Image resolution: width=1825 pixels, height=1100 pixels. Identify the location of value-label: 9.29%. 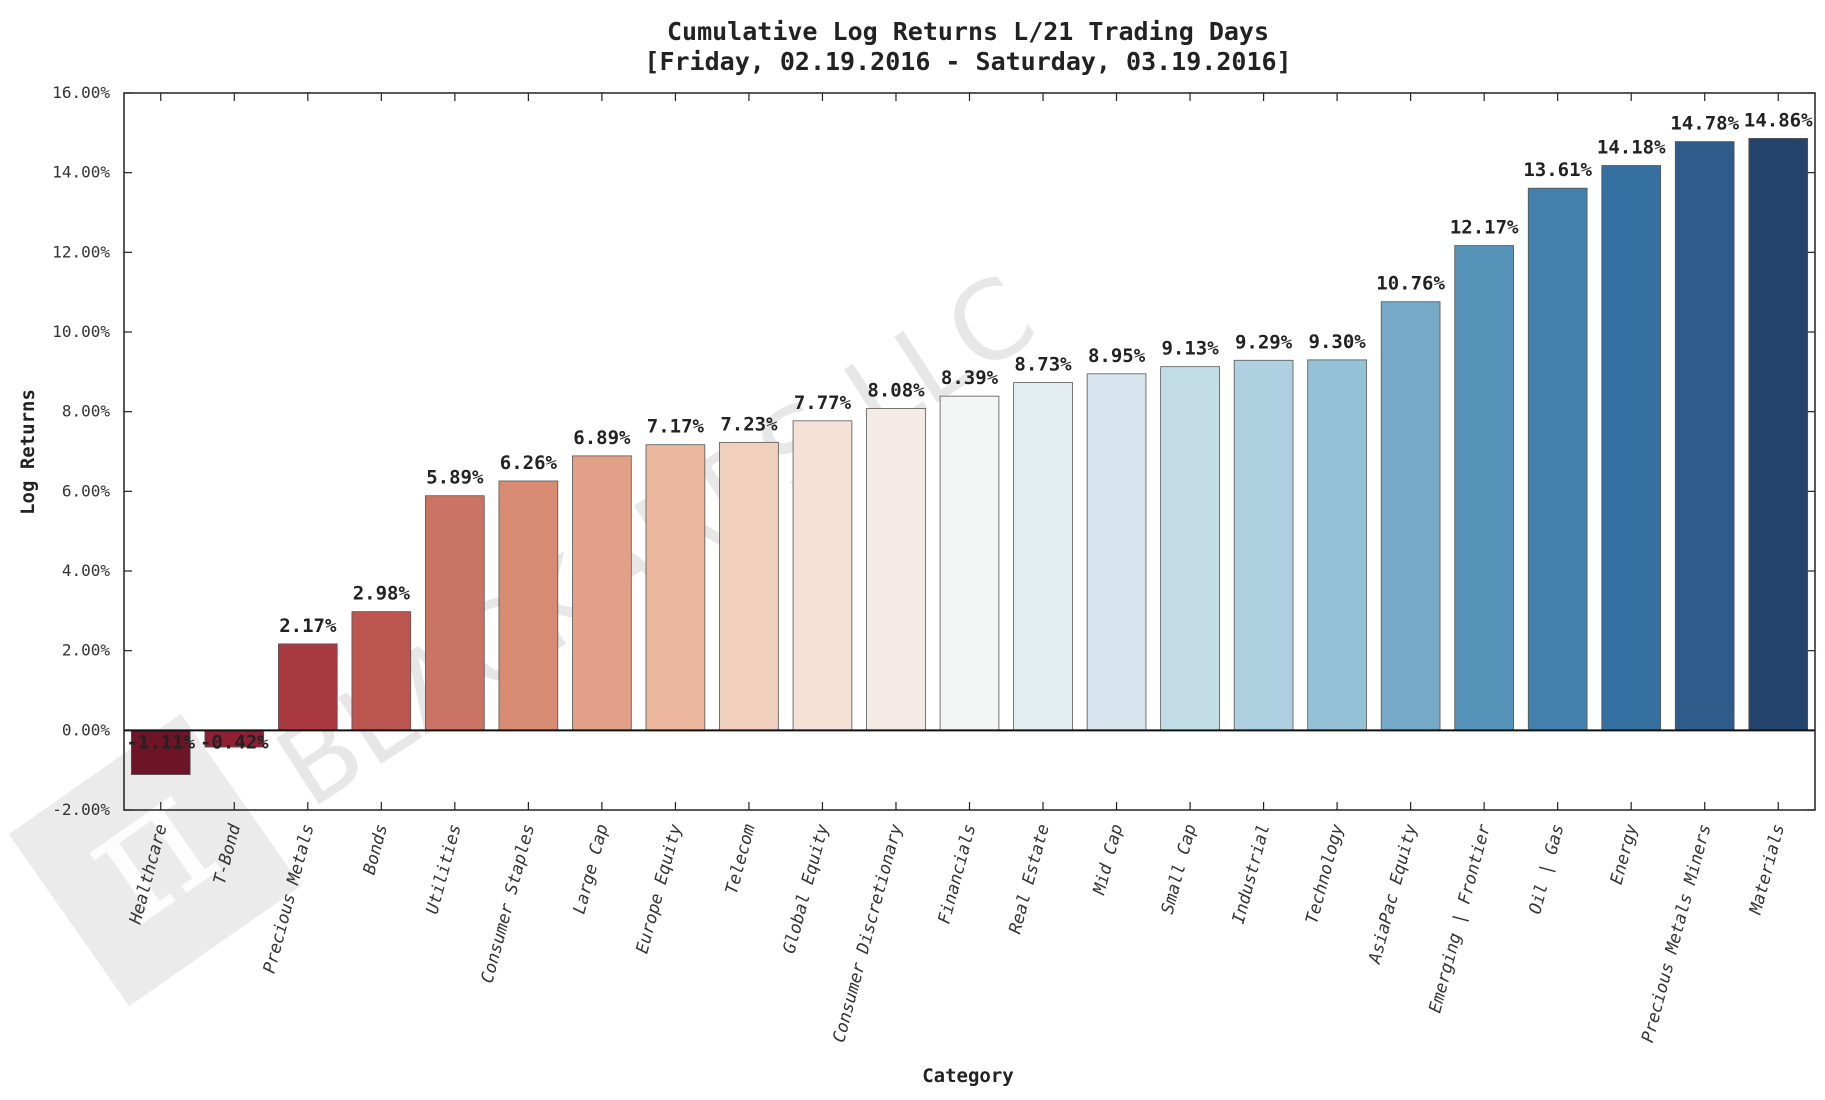
(1264, 342).